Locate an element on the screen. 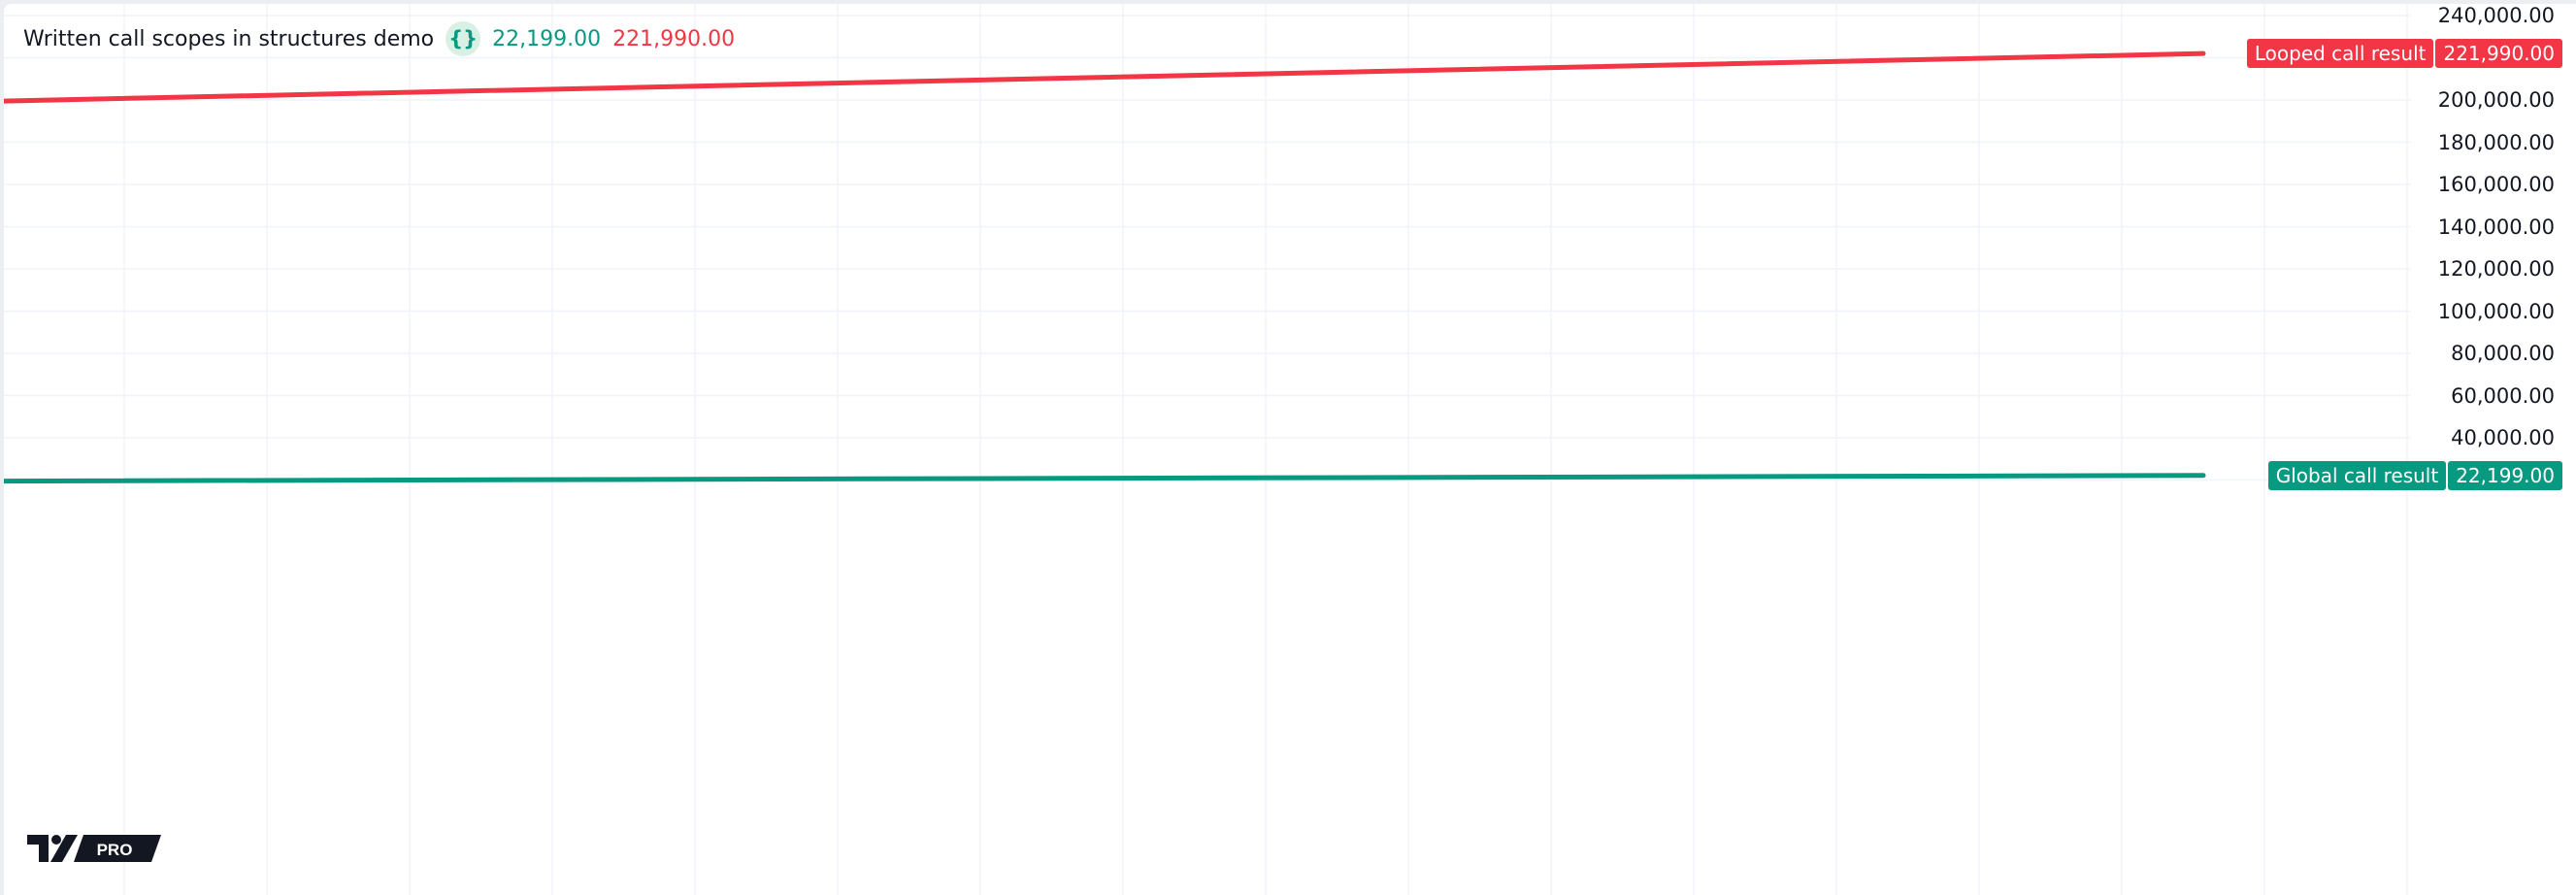 The width and height of the screenshot is (2576, 895). indicator-title: Written call scopes in structures demo is located at coordinates (229, 38).